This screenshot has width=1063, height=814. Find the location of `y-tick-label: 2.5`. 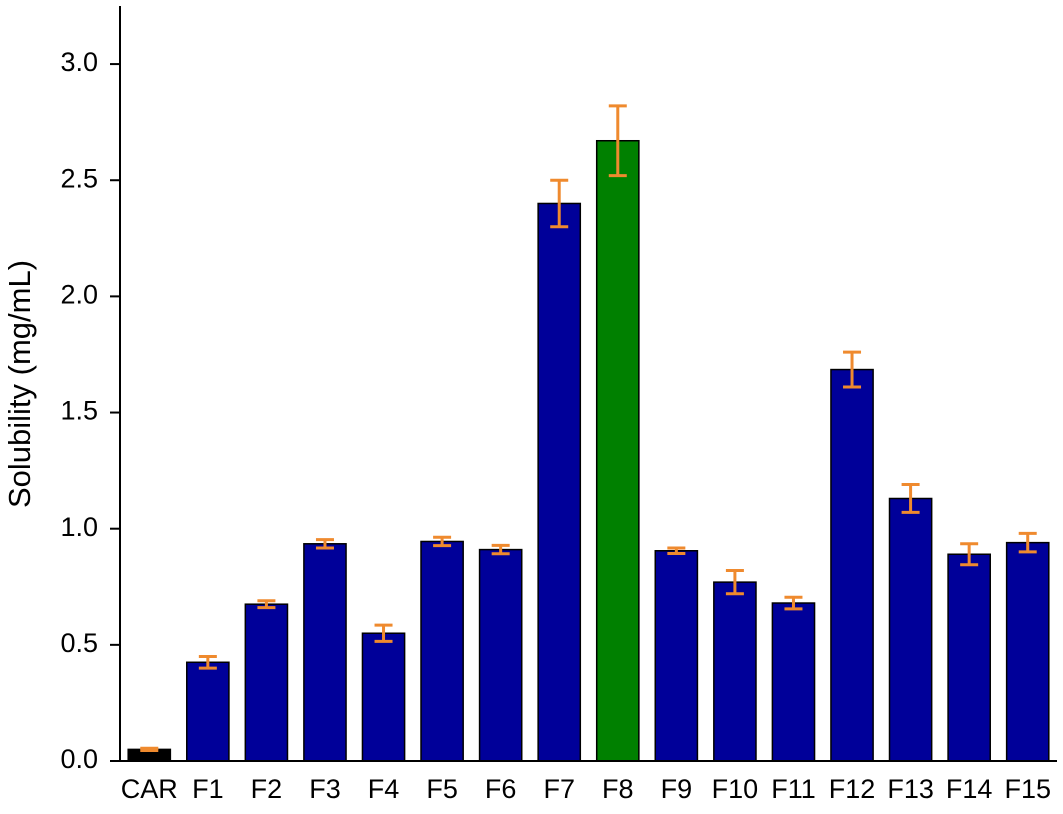

y-tick-label: 2.5 is located at coordinates (79, 178).